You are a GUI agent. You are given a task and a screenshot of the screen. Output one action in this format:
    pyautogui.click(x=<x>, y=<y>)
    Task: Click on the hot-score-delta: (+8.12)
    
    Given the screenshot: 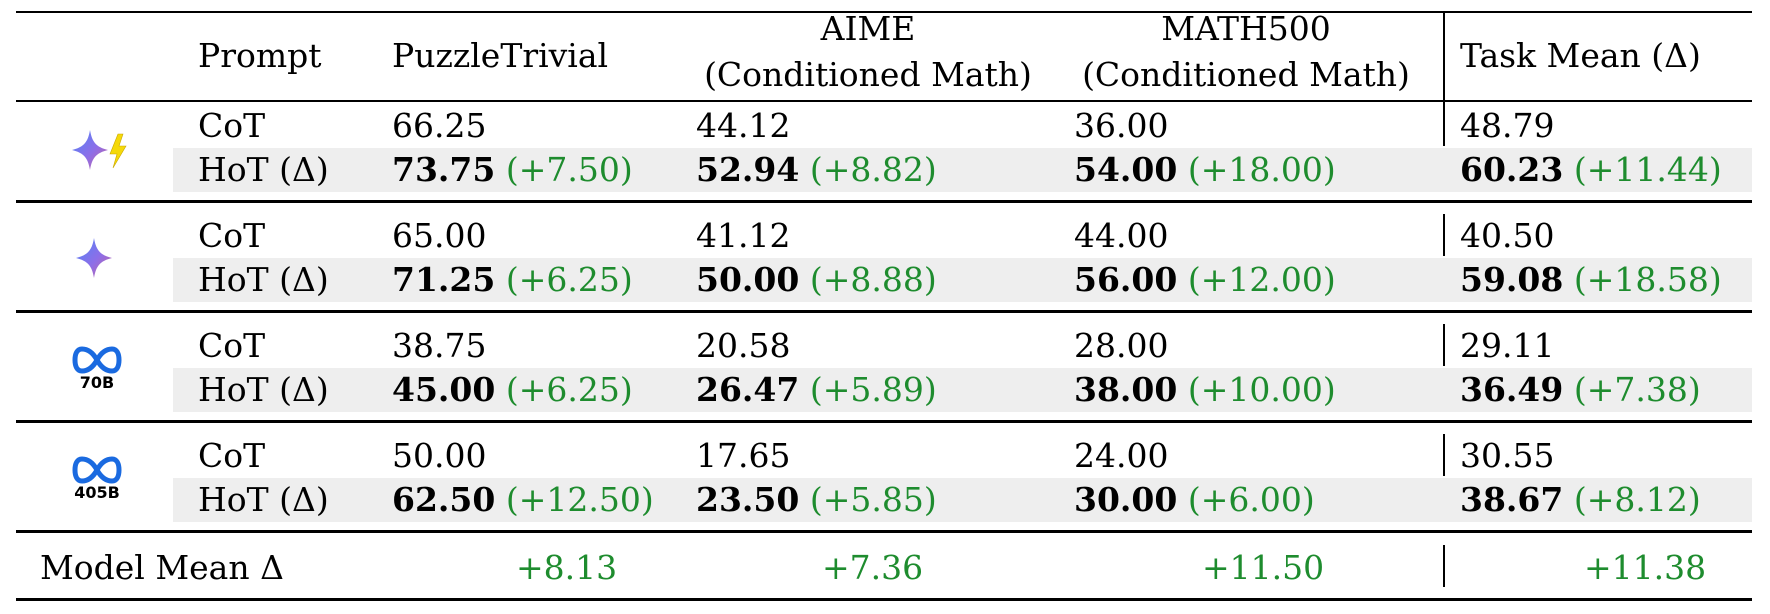 What is the action you would take?
    pyautogui.click(x=1637, y=499)
    